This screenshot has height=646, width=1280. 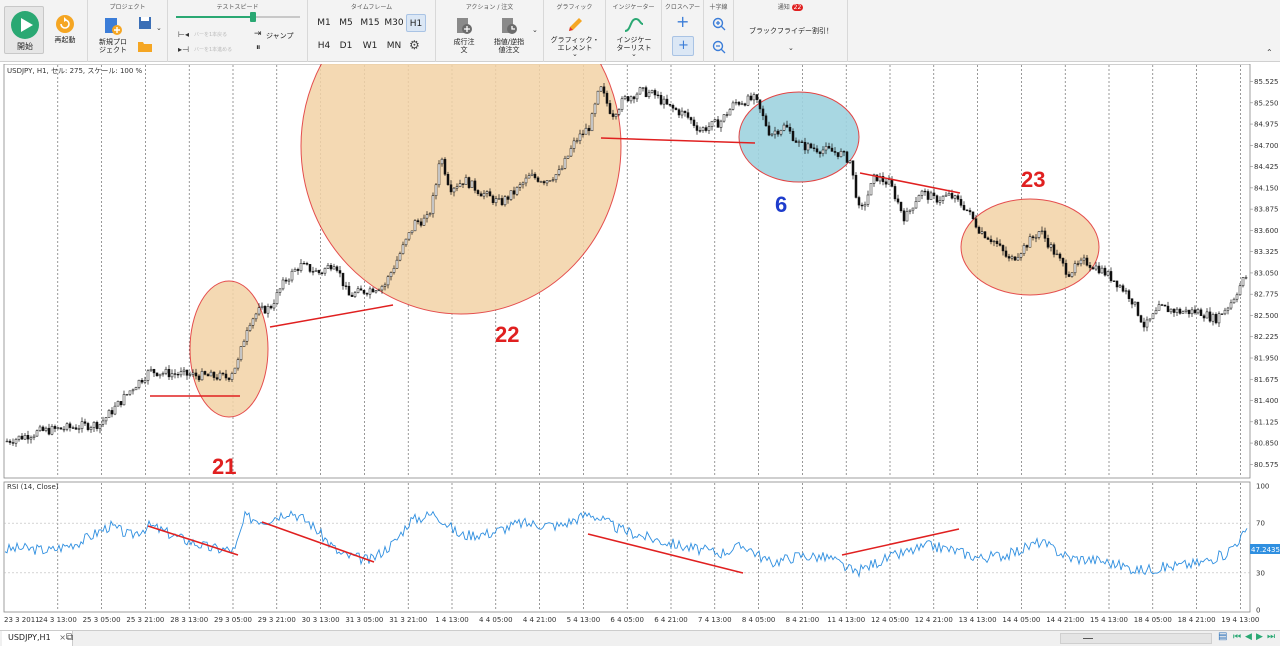 What do you see at coordinates (791, 31) in the screenshot?
I see `notice-text: ブラックフライデー割引！` at bounding box center [791, 31].